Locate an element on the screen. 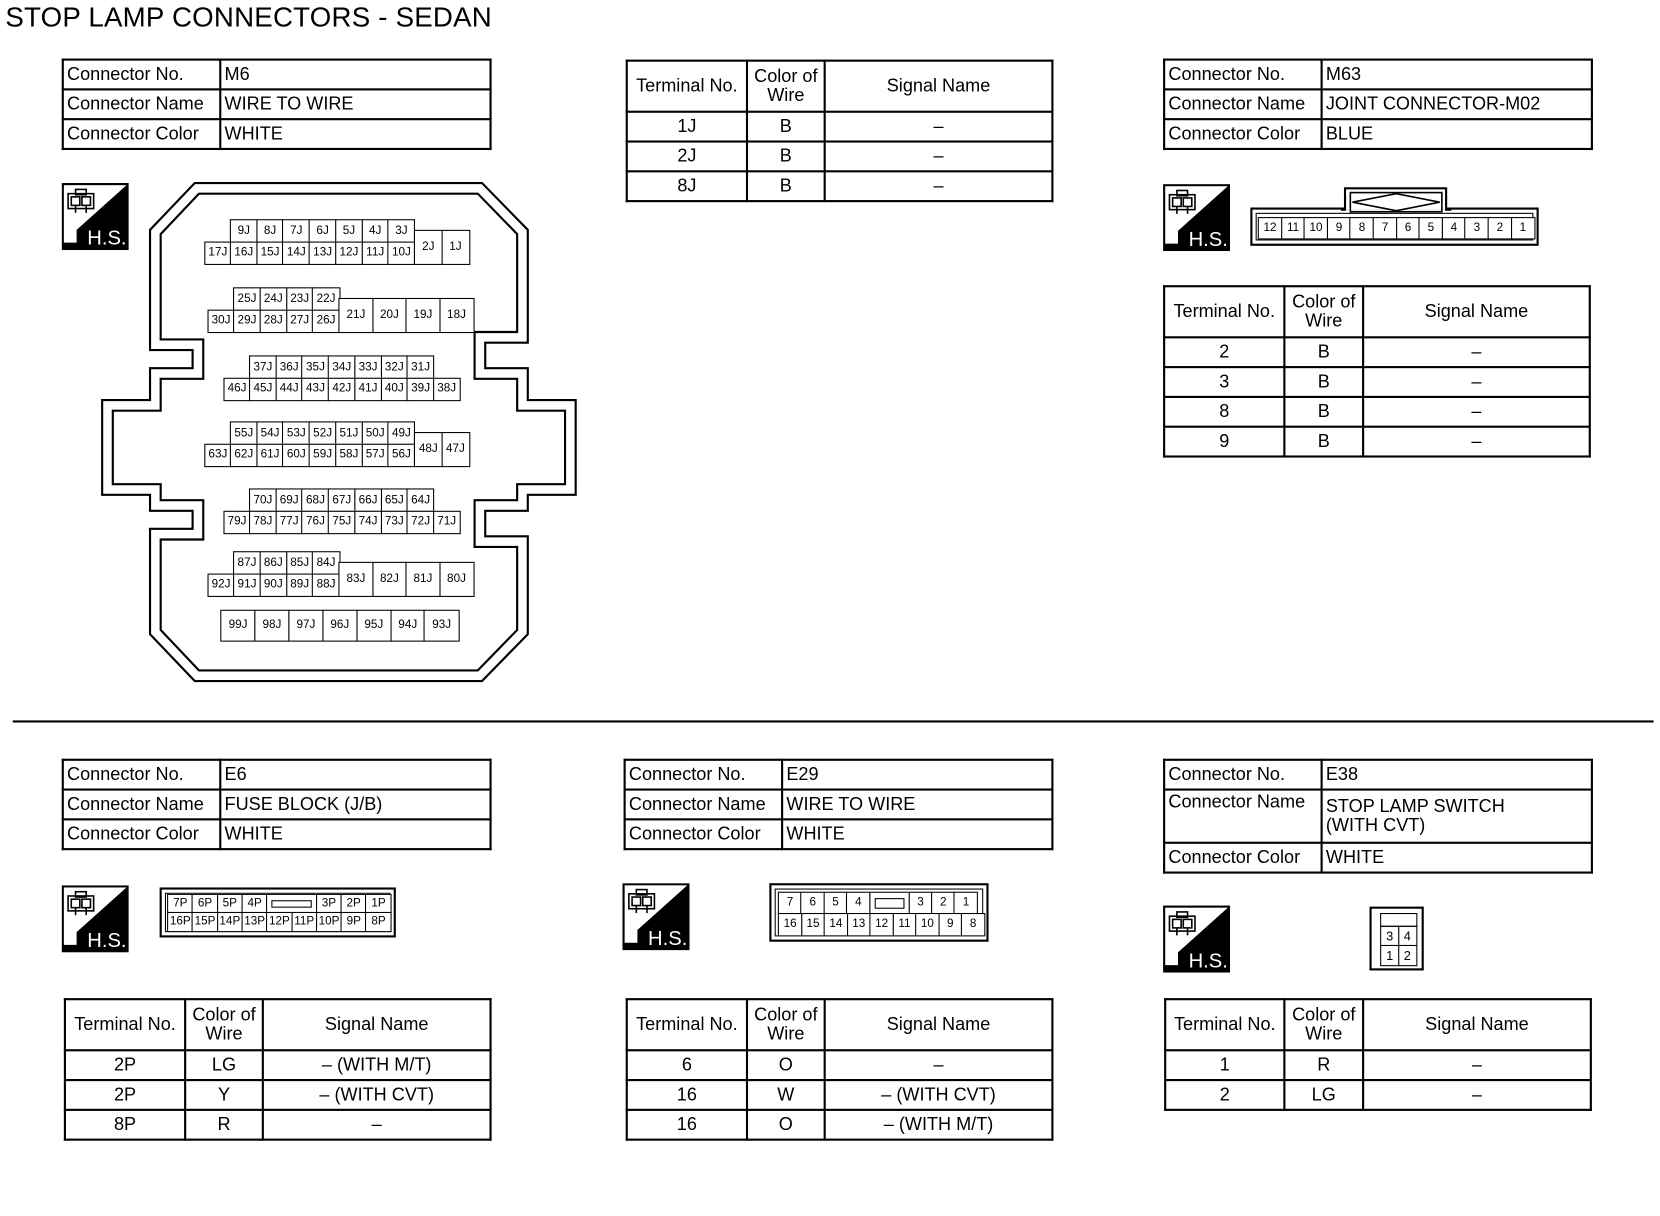  terminal-cell: 87J is located at coordinates (247, 563).